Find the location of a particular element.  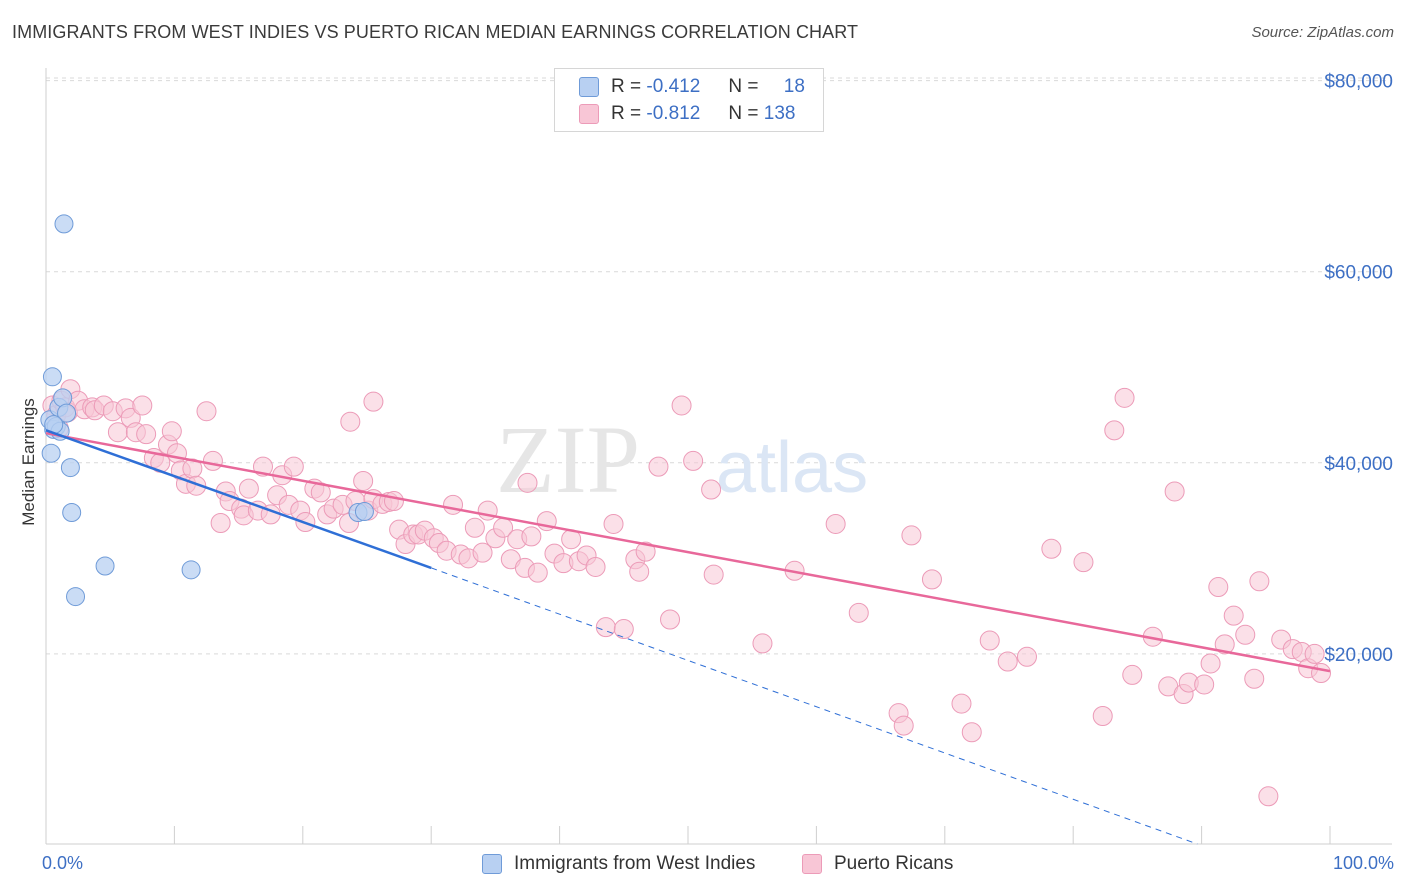

y-tick-label: $40,000 is located at coordinates (1358, 464).